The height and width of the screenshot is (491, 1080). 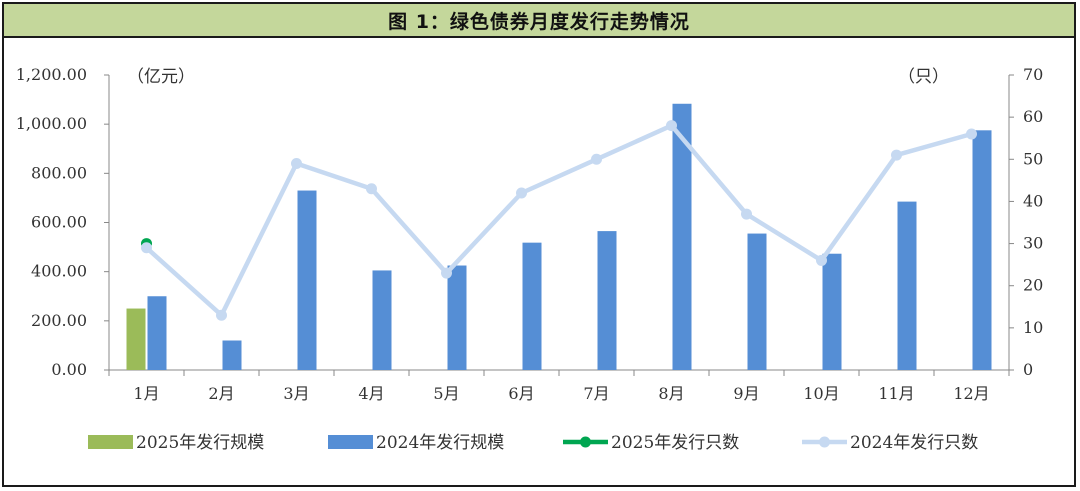 I want to click on chart-title: 图 1：绿色债券月度发行走势情况, so click(x=539, y=21).